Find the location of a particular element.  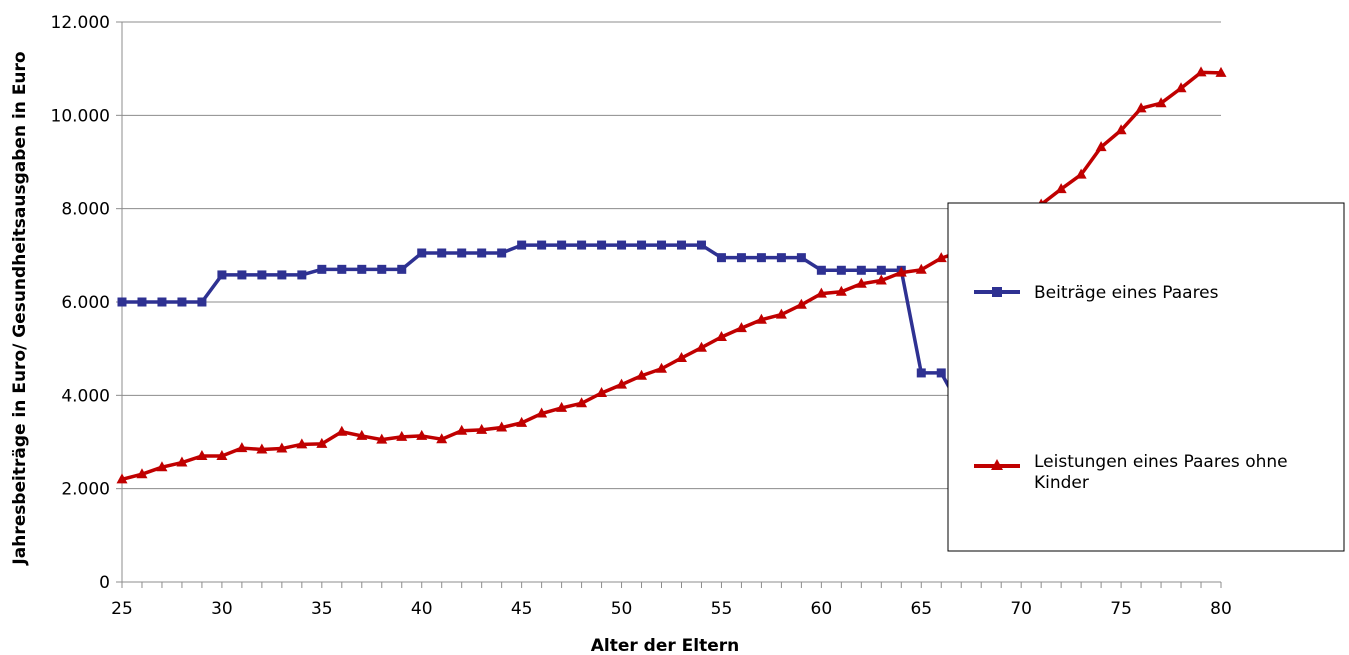

y-tick-label: 6.000 is located at coordinates (85, 303).